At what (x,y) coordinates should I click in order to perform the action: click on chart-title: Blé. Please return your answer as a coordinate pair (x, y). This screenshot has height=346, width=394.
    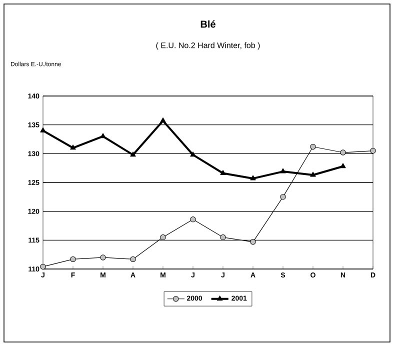
    Looking at the image, I should click on (208, 24).